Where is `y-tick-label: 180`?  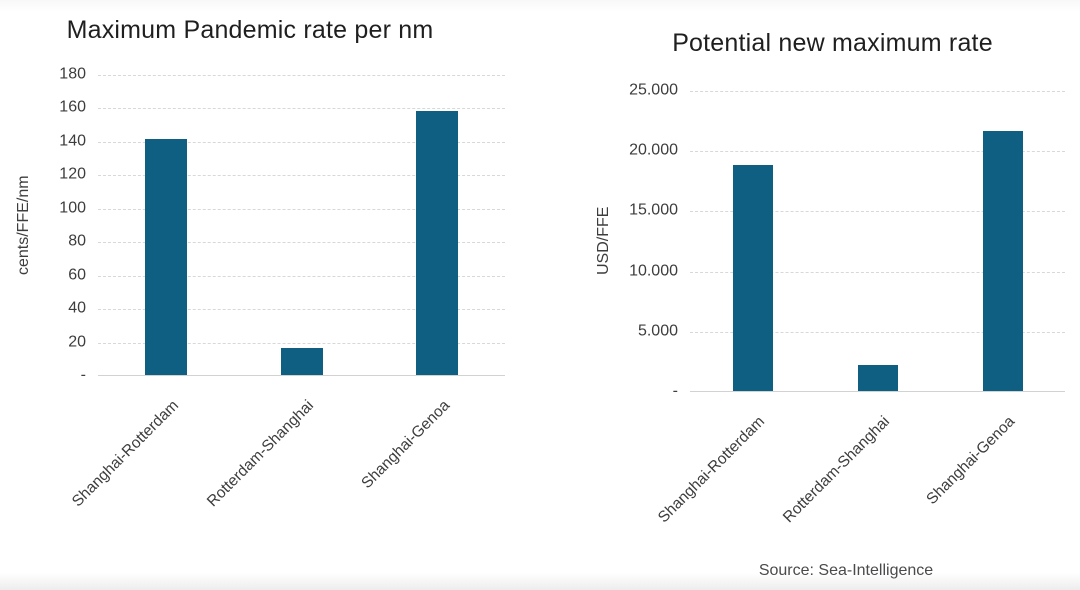 y-tick-label: 180 is located at coordinates (72, 74).